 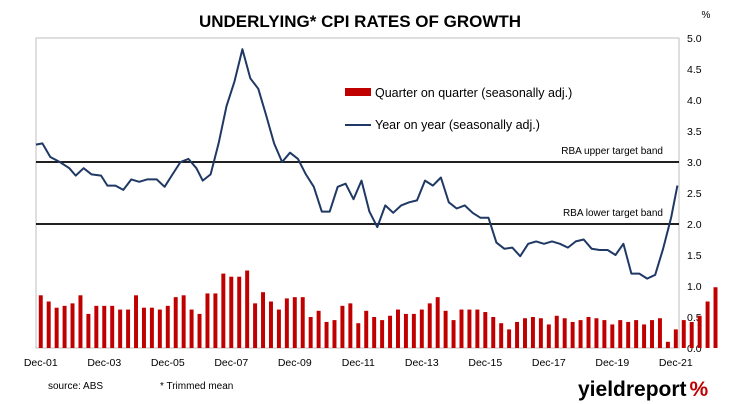 What do you see at coordinates (360, 21) in the screenshot?
I see `chart-title: UNDERLYING* CPI RATES OF GROWTH` at bounding box center [360, 21].